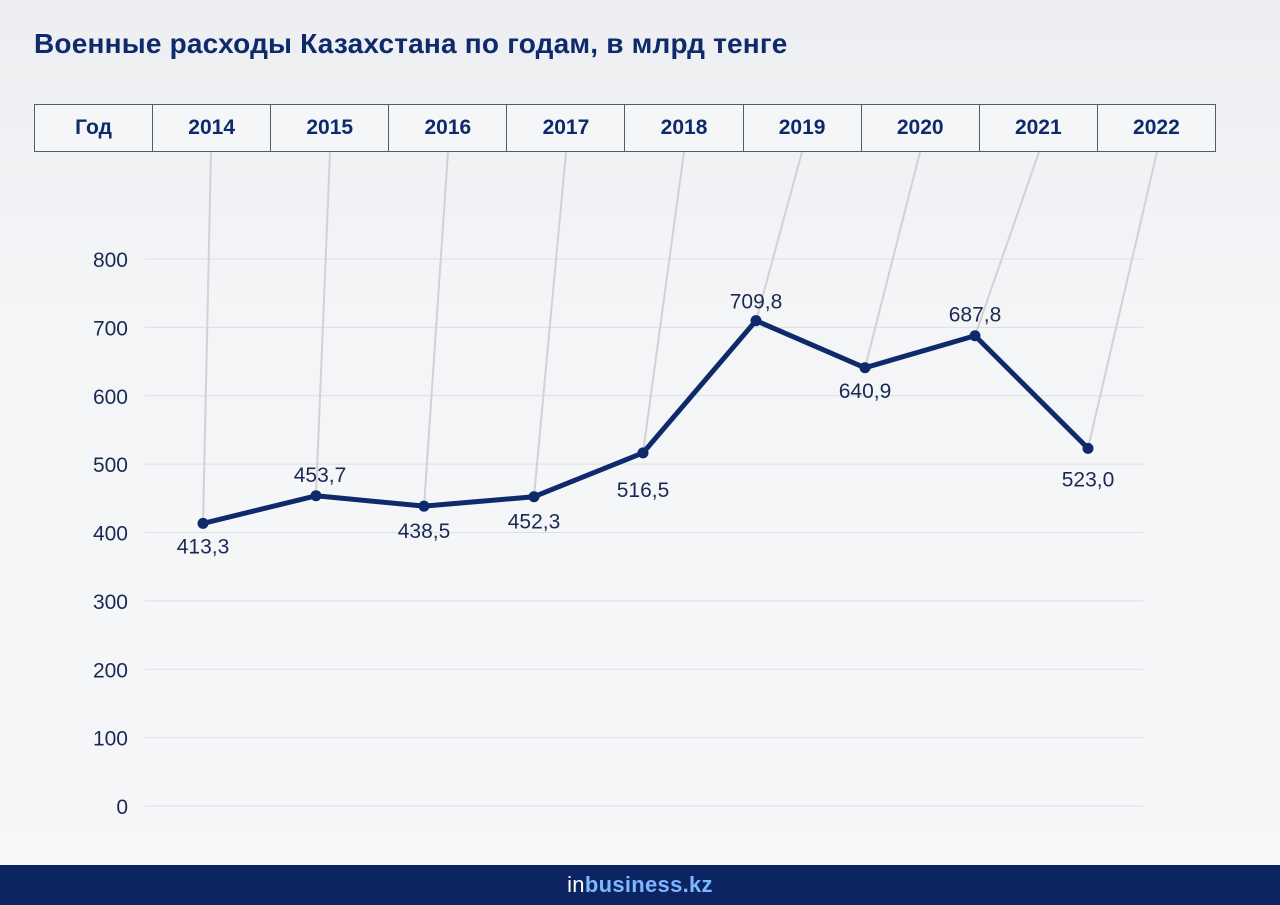 This screenshot has height=905, width=1280. Describe the element at coordinates (565, 128) in the screenshot. I see `year-cell: 2017` at that location.